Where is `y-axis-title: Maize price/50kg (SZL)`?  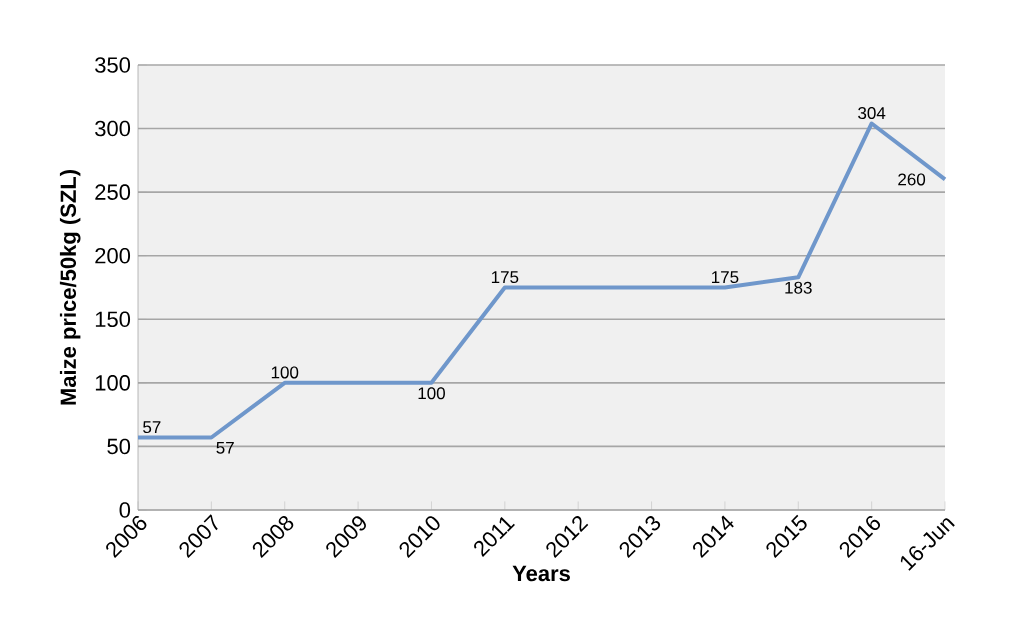 y-axis-title: Maize price/50kg (SZL) is located at coordinates (70, 287).